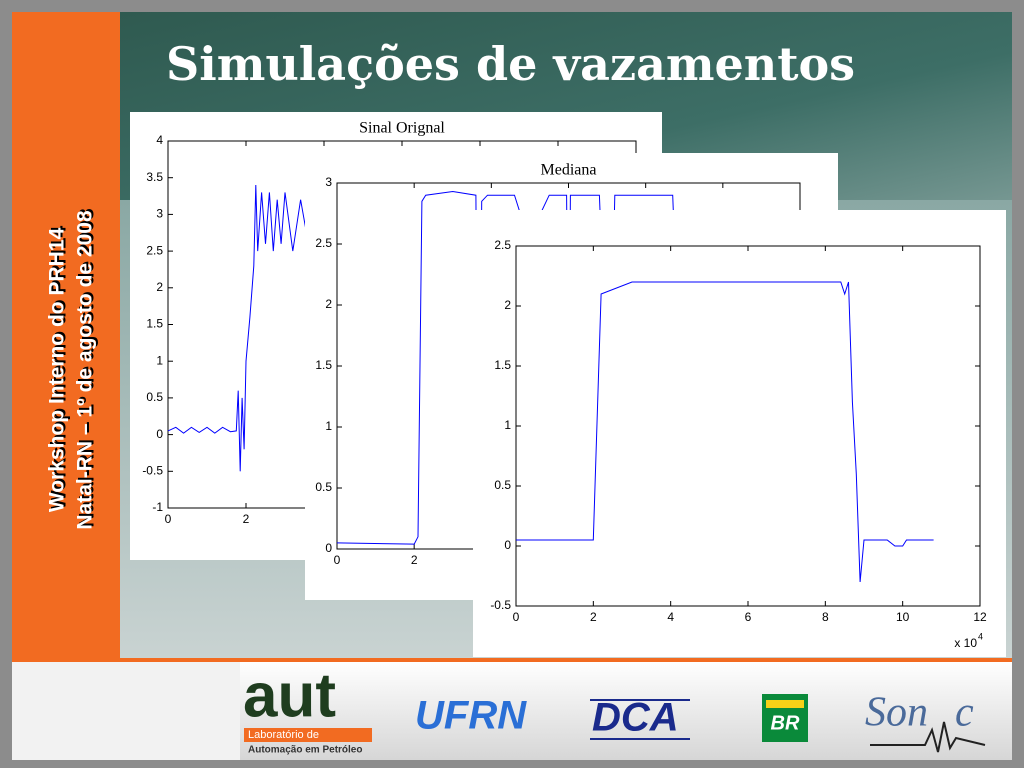 This screenshot has width=1024, height=773. I want to click on side-line: Natal-RN – 1º de agosto de 2008, so click(85, 370).